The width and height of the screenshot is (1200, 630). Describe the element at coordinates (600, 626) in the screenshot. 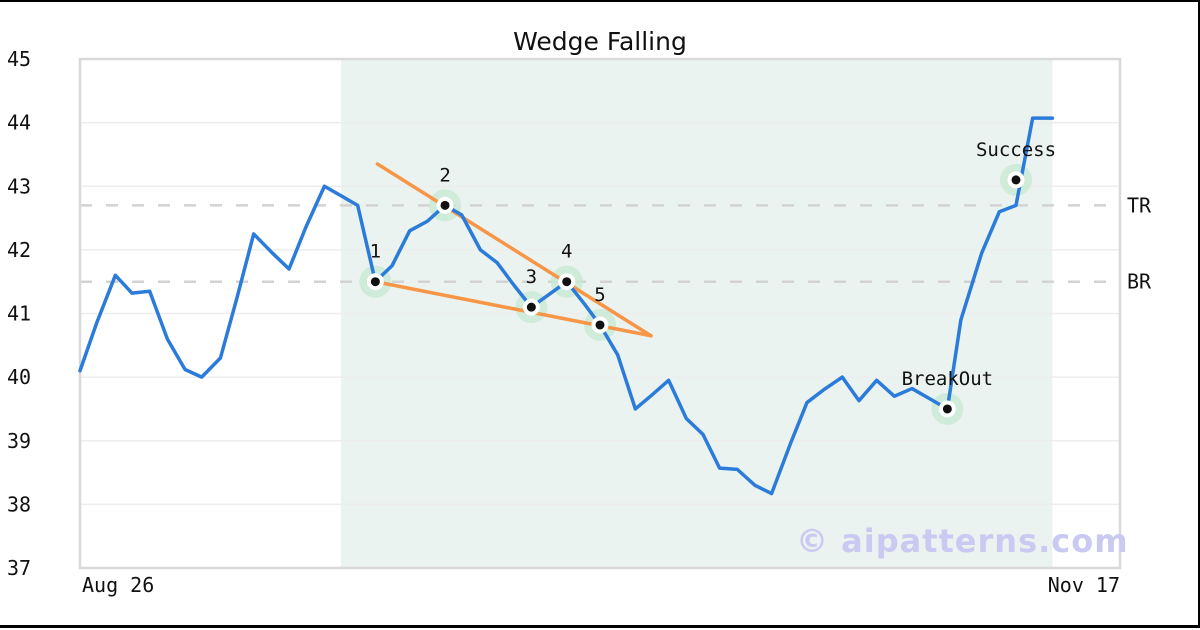

I see `frame-edge-bottom` at that location.